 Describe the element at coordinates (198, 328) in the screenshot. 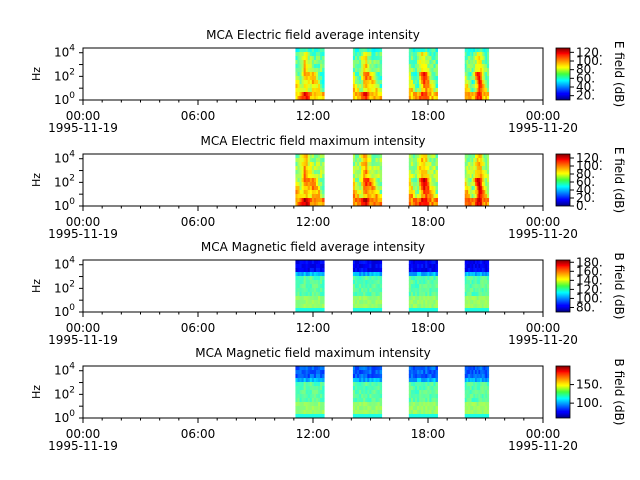

I see `x-tick-time: 06:00` at that location.